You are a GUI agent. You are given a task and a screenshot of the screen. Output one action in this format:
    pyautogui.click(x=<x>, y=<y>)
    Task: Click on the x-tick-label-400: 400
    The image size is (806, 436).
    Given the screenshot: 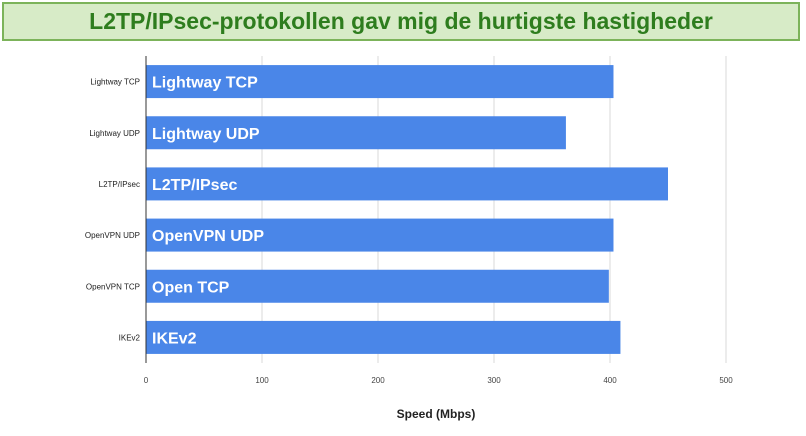 What is the action you would take?
    pyautogui.click(x=610, y=380)
    